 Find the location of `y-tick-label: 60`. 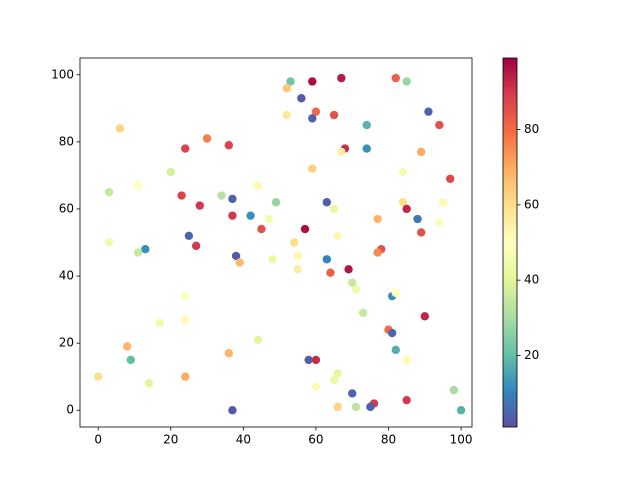

y-tick-label: 60 is located at coordinates (66, 208).